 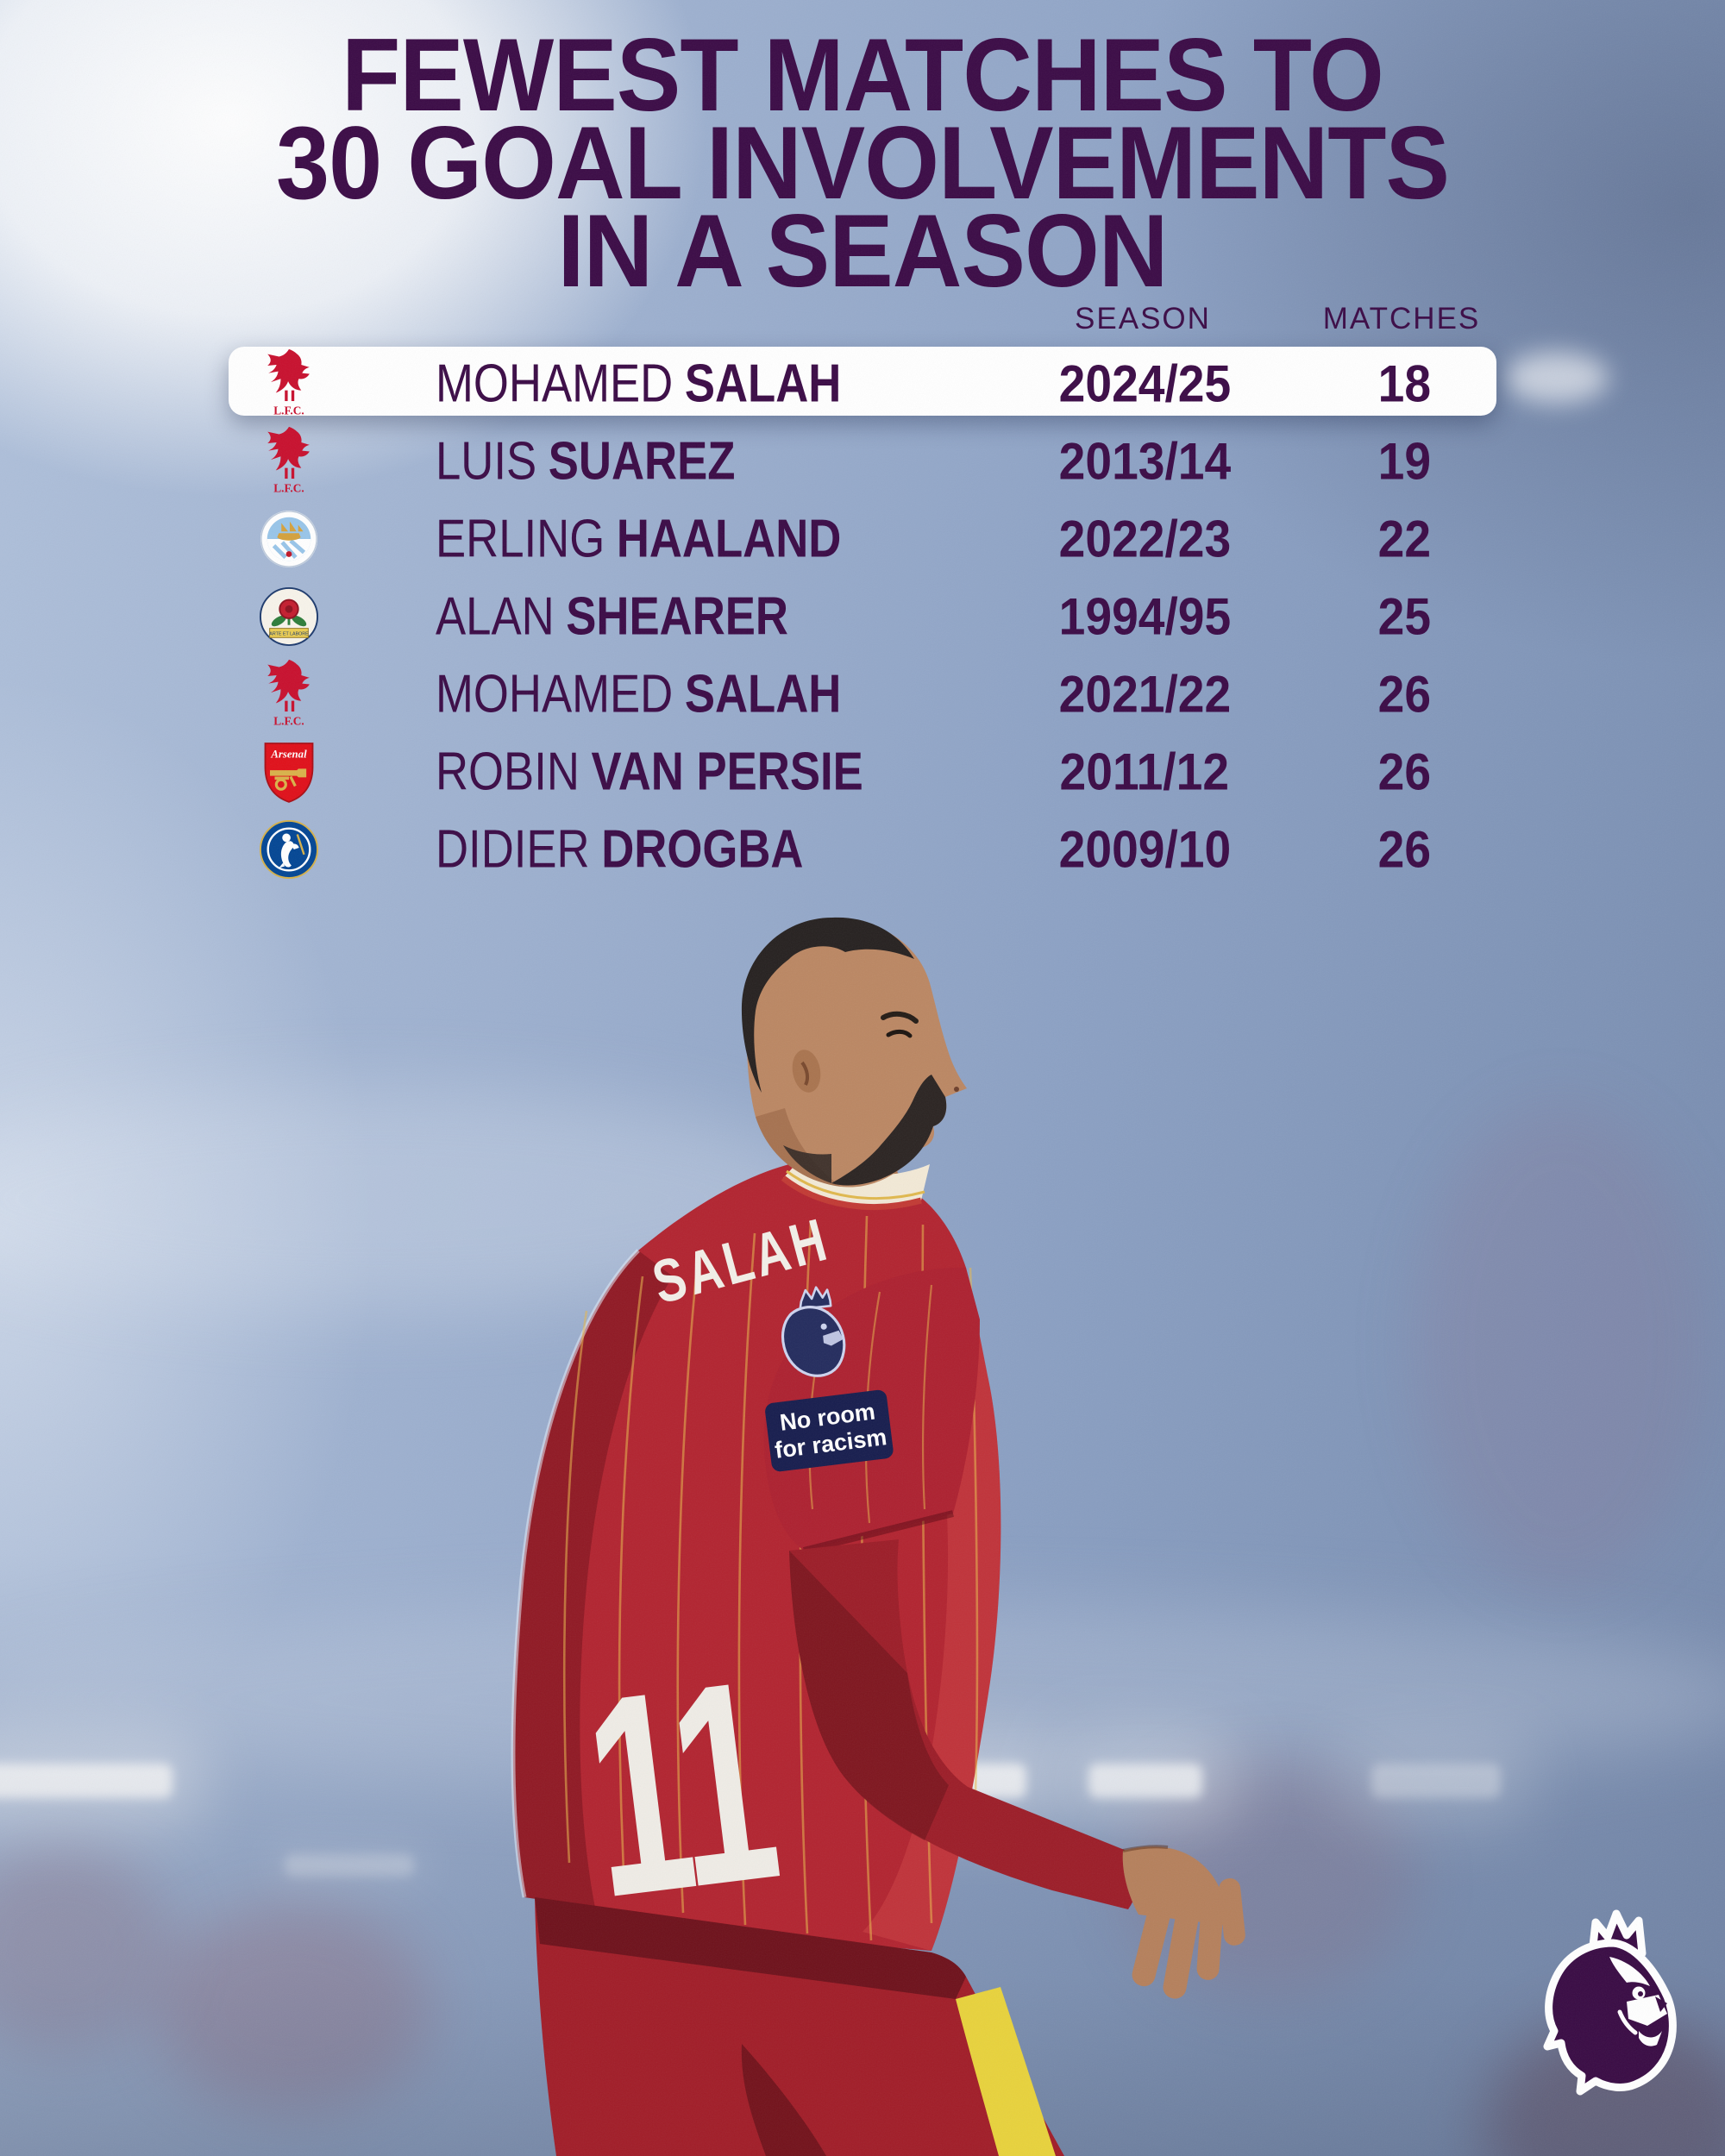 I want to click on player-first-name: DIDIER, so click(x=513, y=849).